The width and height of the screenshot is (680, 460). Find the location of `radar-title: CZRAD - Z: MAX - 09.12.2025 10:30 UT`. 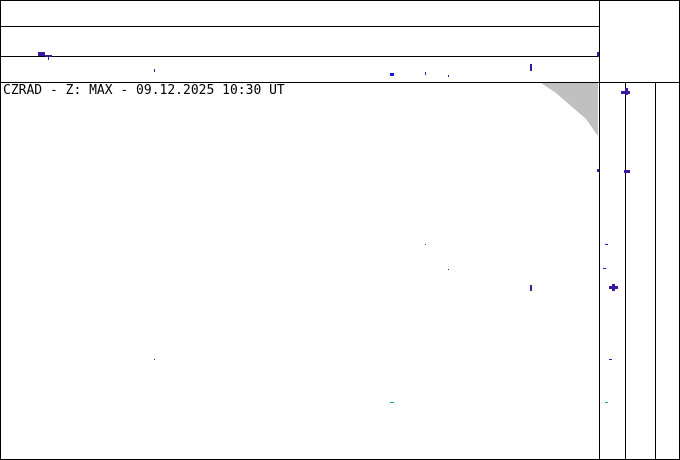

radar-title: CZRAD - Z: MAX - 09.12.2025 10:30 UT is located at coordinates (144, 90).